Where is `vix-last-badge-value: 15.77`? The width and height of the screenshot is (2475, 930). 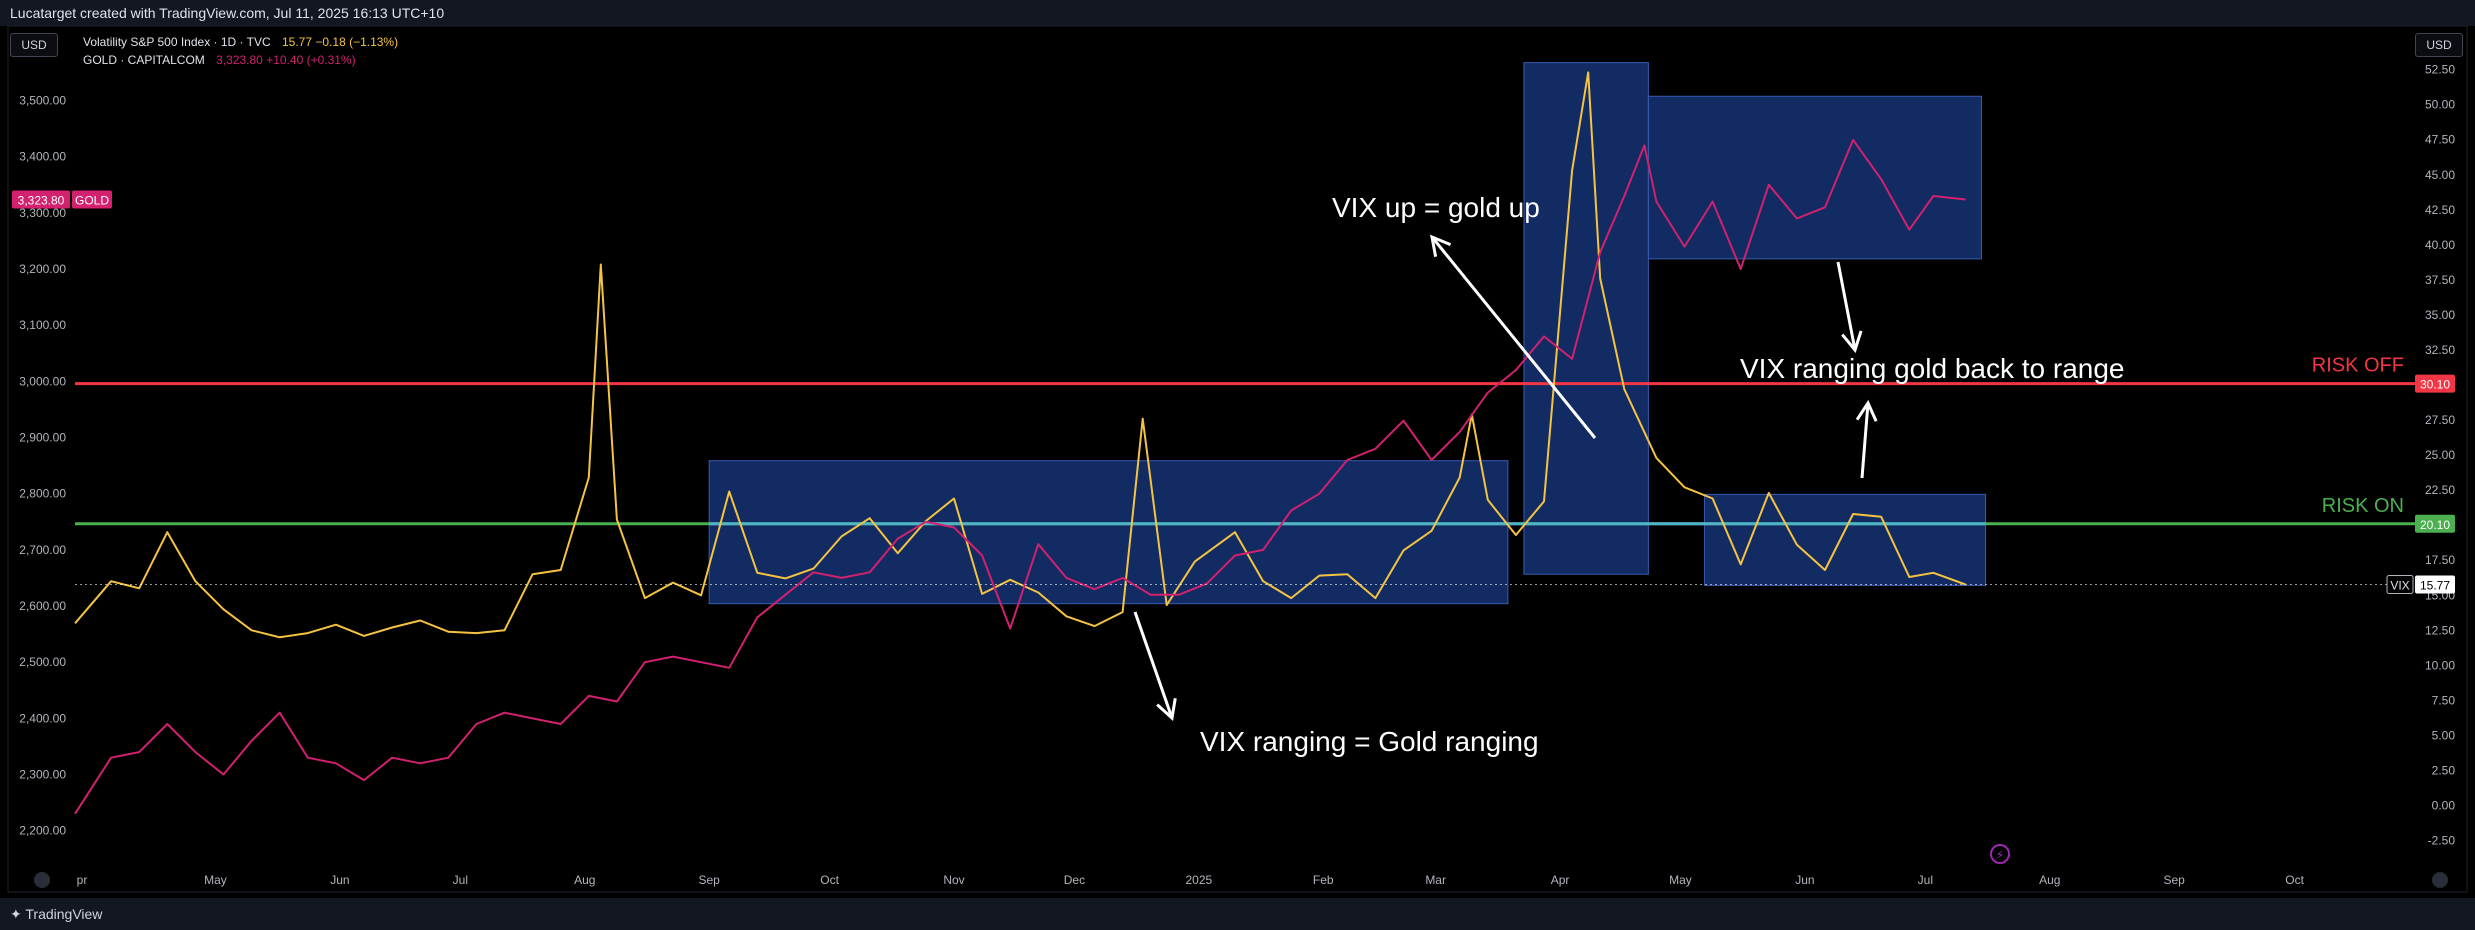
vix-last-badge-value: 15.77 is located at coordinates (2435, 585).